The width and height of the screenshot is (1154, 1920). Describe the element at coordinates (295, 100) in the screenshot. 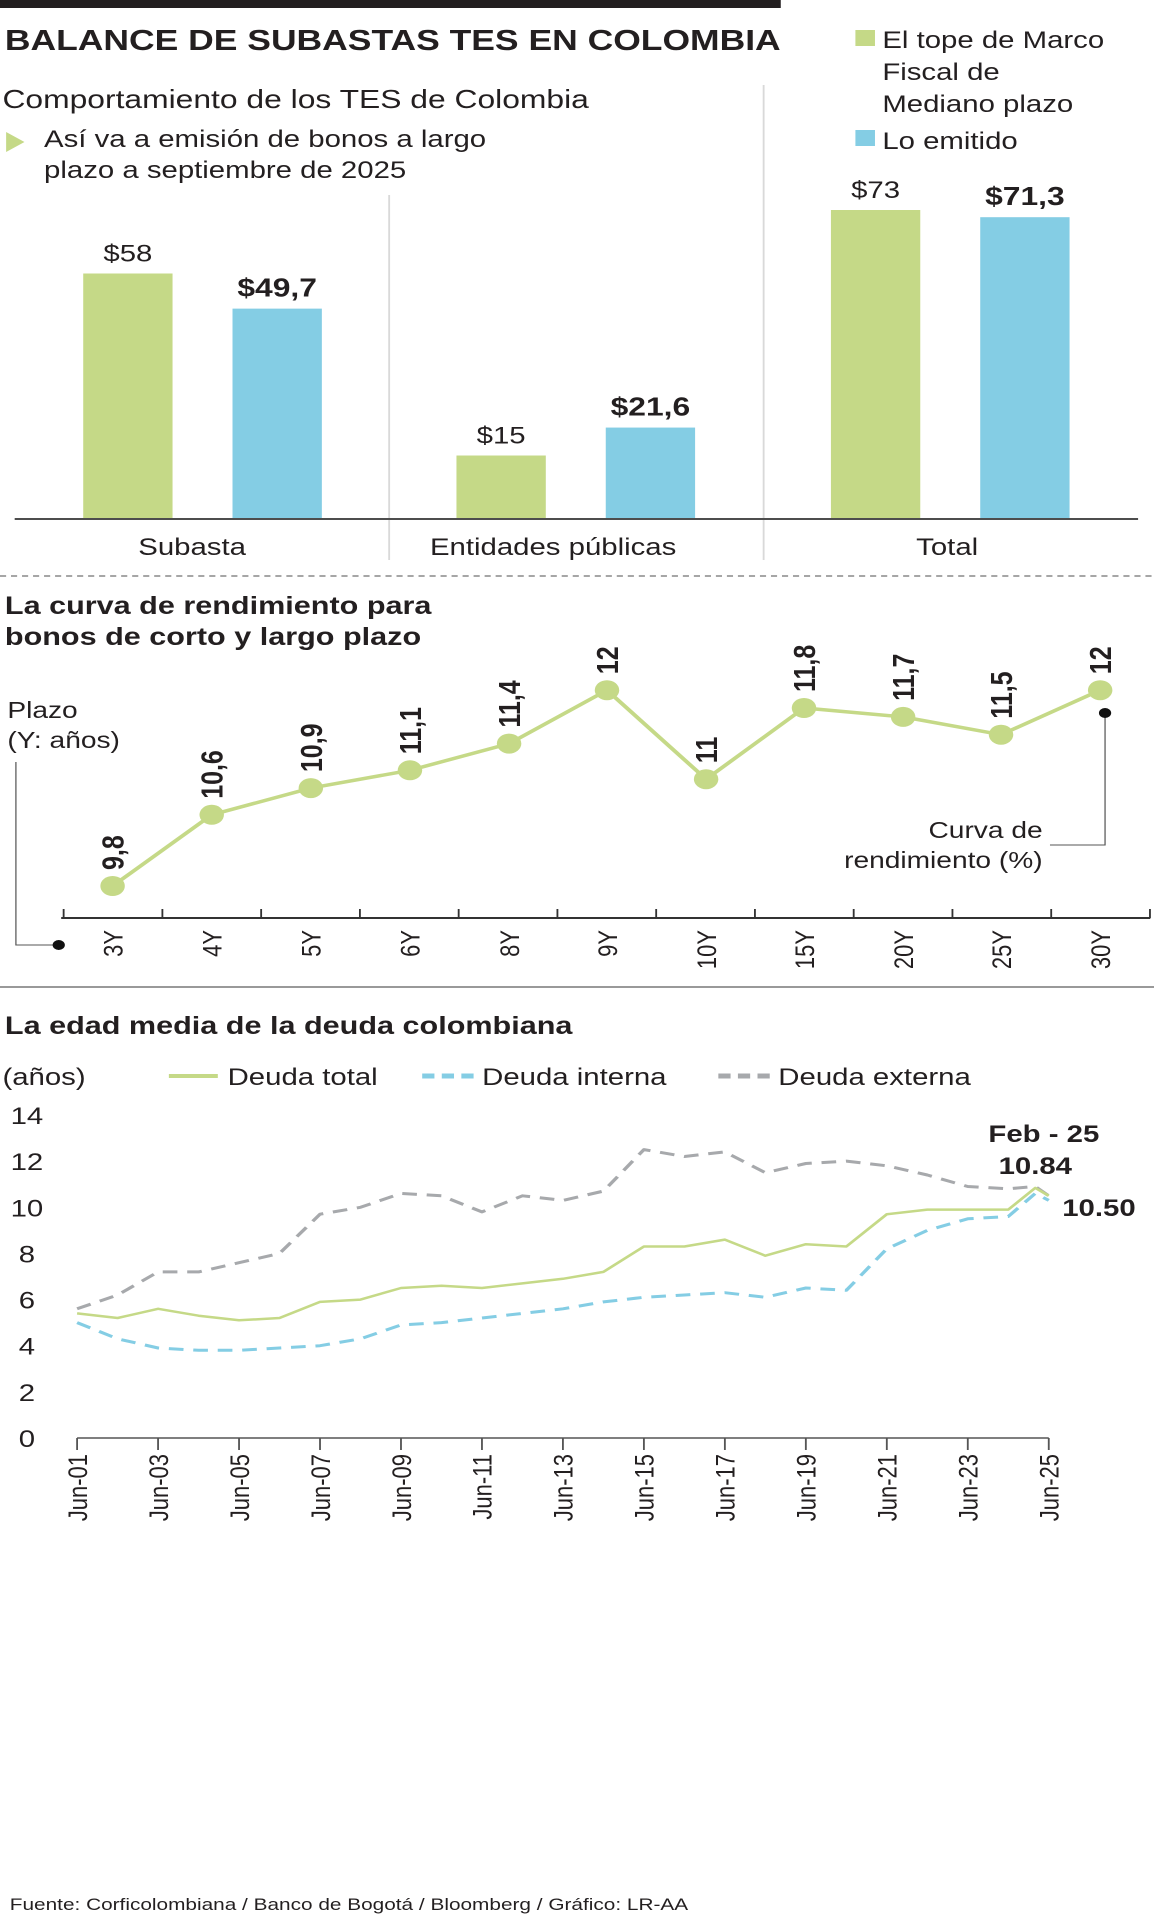

I see `bar-chart-title: Comportamiento de los TES de Colombia` at that location.